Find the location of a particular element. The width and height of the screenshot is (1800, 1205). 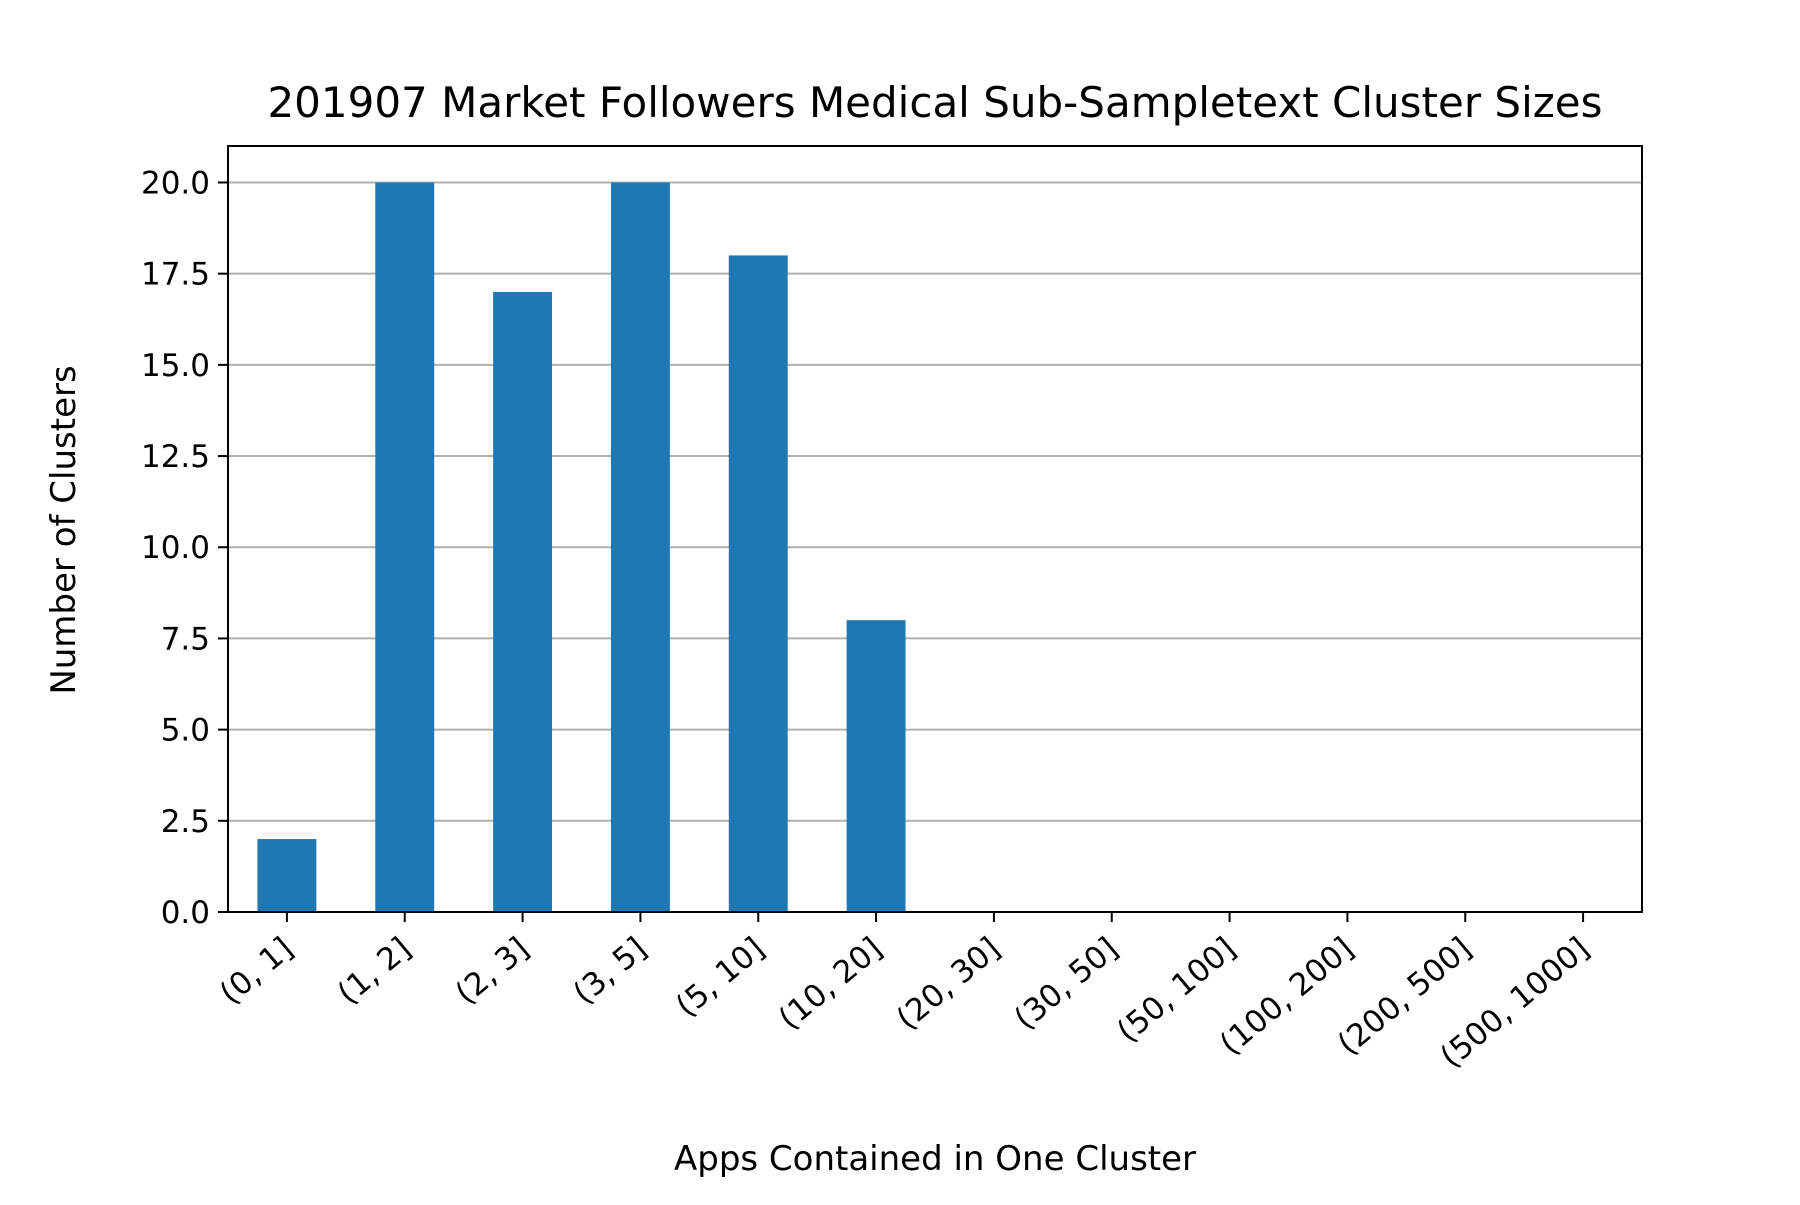

y-tick-label: 0.0 is located at coordinates (185, 913).